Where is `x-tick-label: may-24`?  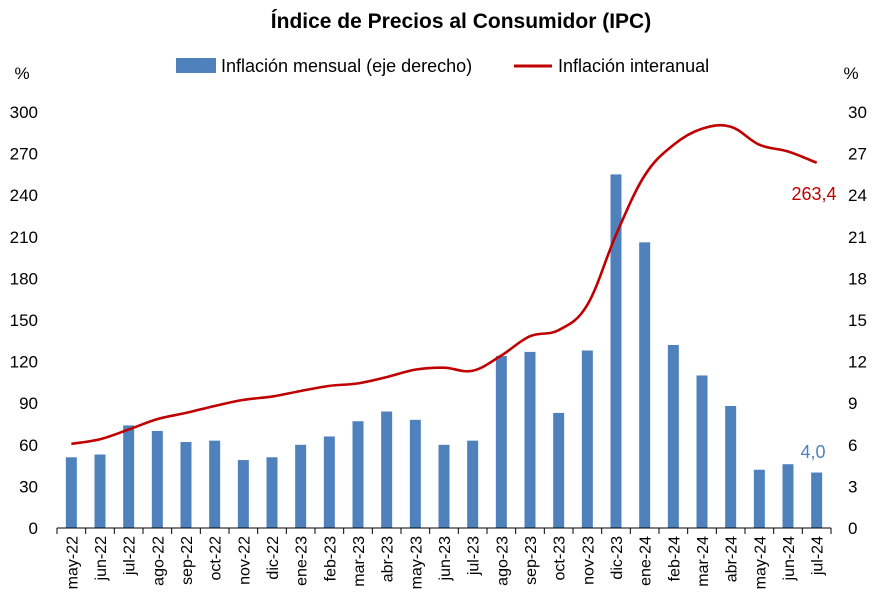 x-tick-label: may-24 is located at coordinates (760, 562).